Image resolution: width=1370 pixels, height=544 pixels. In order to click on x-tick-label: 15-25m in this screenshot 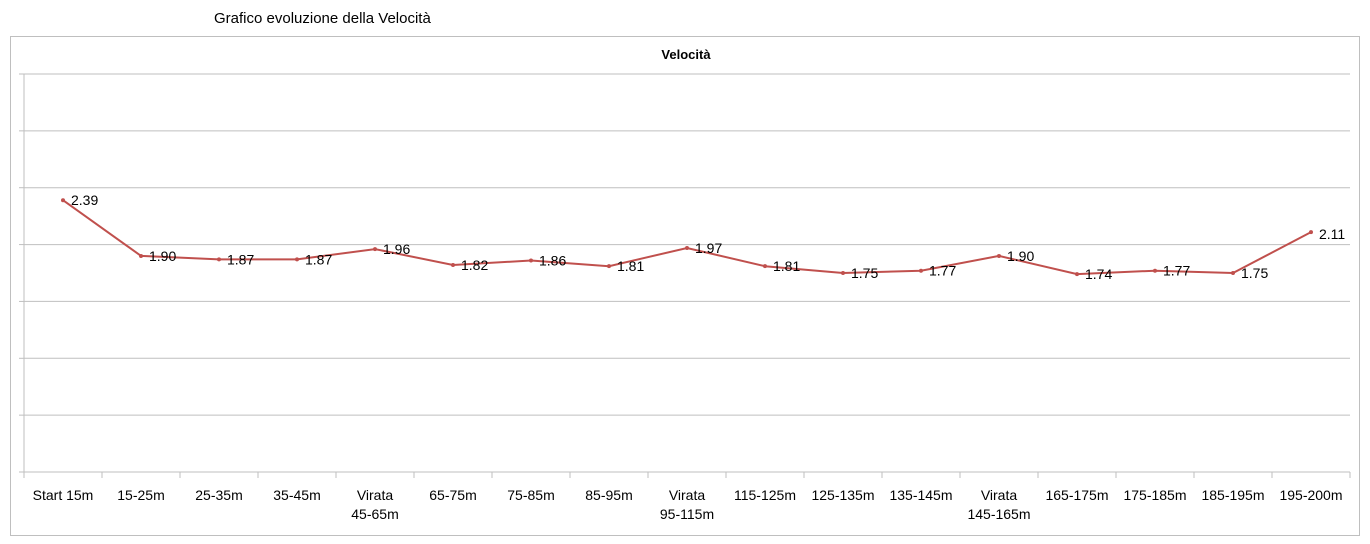, I will do `click(140, 495)`.